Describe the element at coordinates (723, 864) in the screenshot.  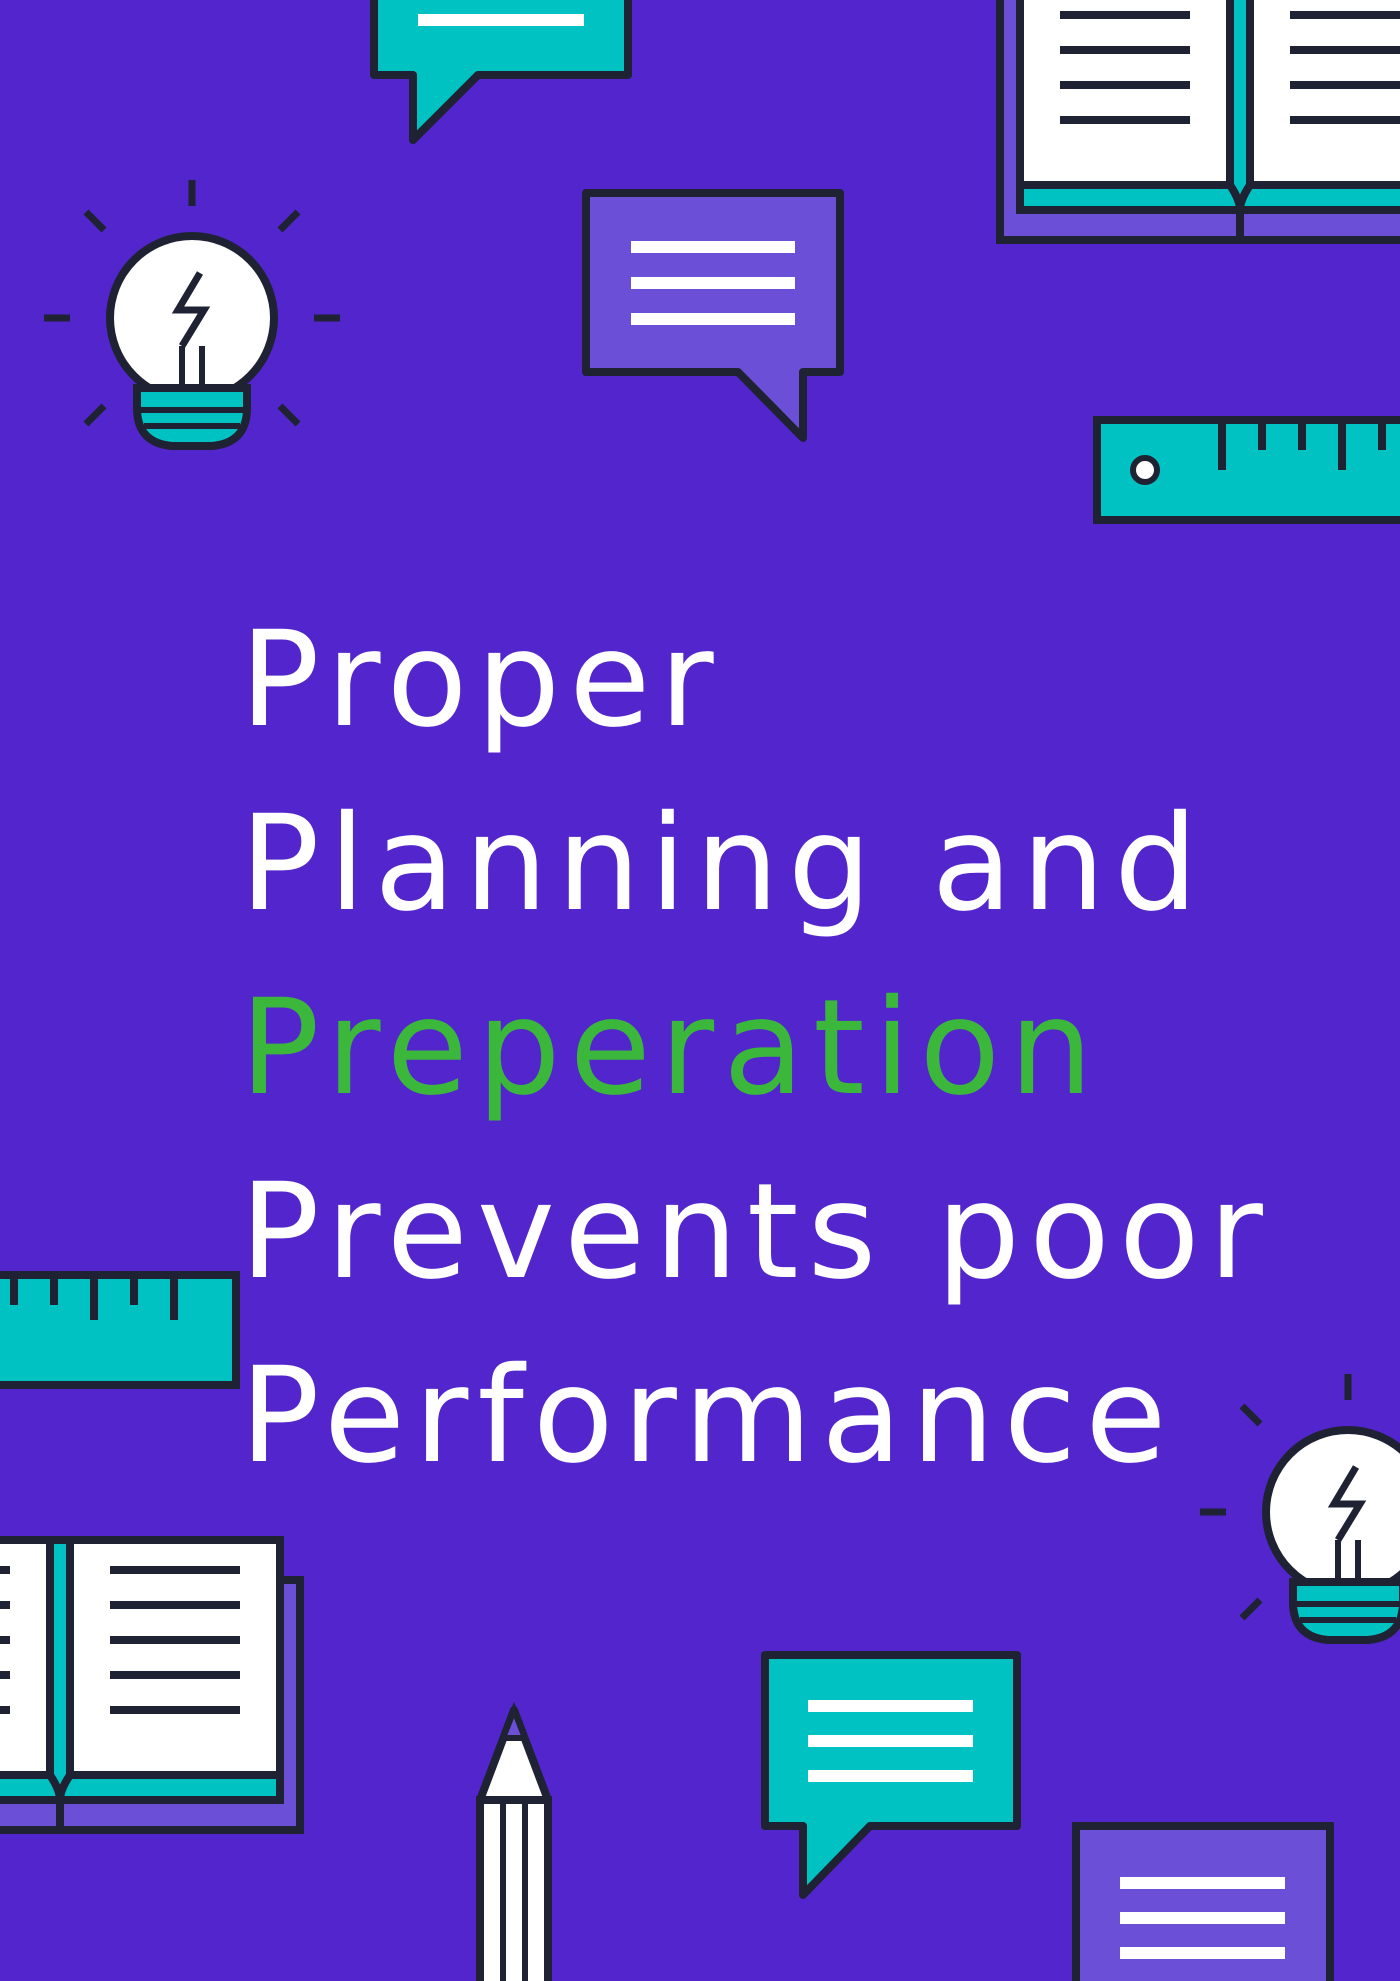
I see `quote-line-planning: Planning and` at that location.